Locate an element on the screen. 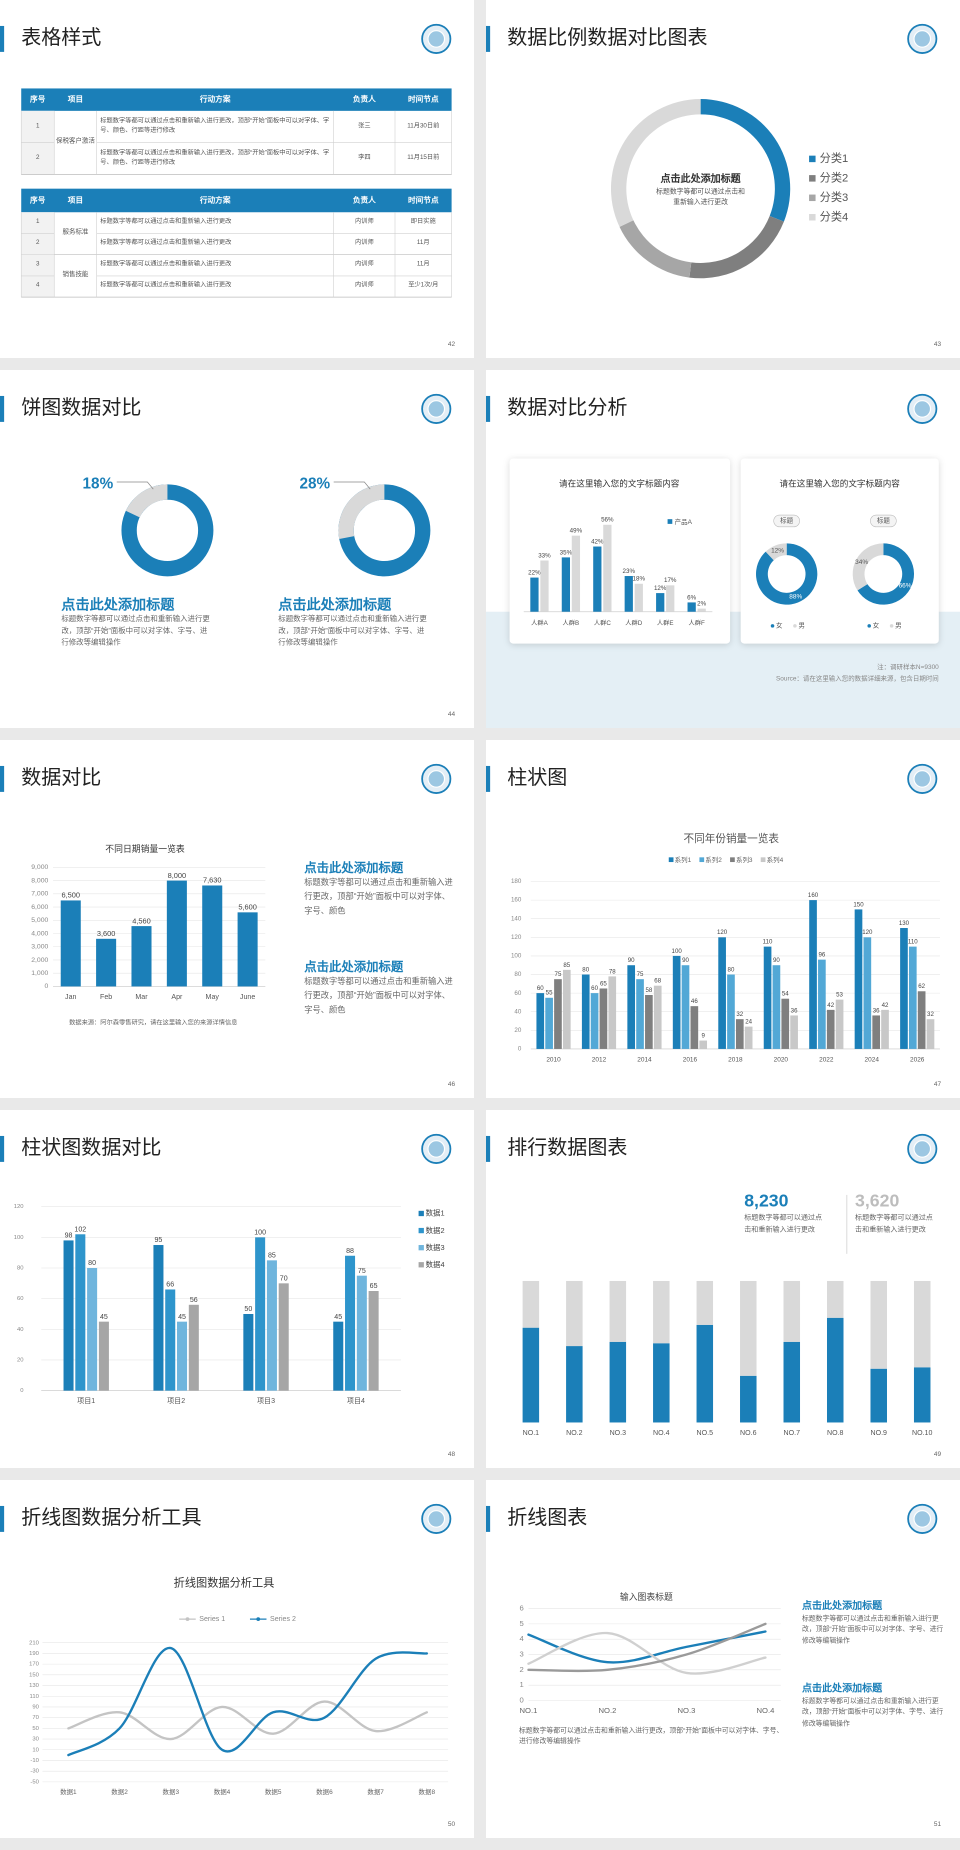 The image size is (960, 1850). block-heading: 点击此处添加标题 is located at coordinates (842, 1605).